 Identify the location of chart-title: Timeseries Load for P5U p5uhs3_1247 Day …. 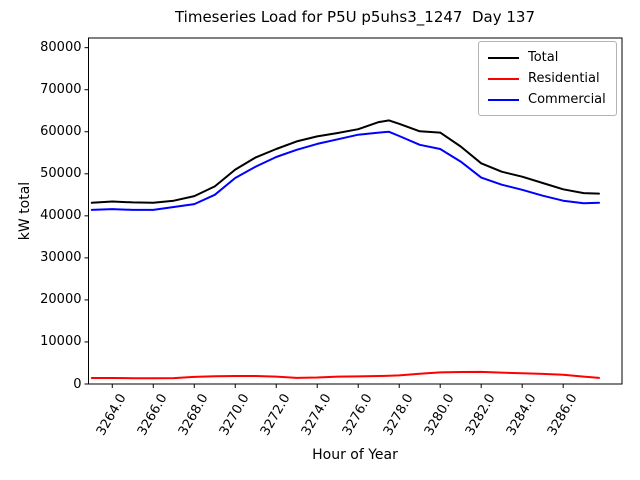
(355, 17).